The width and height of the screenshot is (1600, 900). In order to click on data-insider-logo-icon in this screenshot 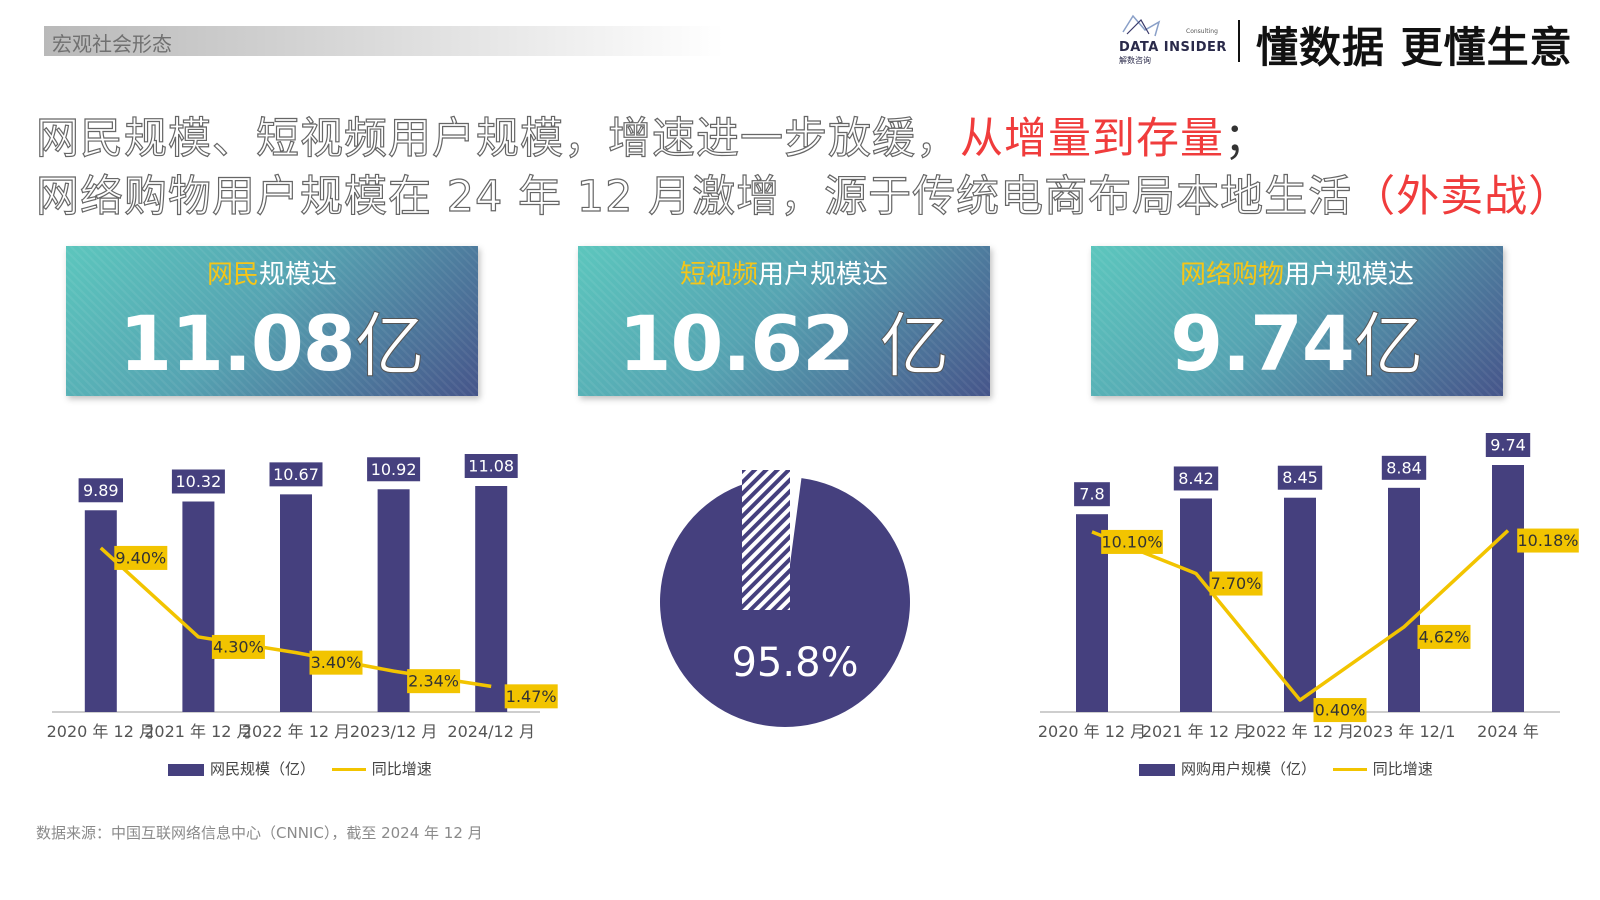, I will do `click(1141, 25)`.